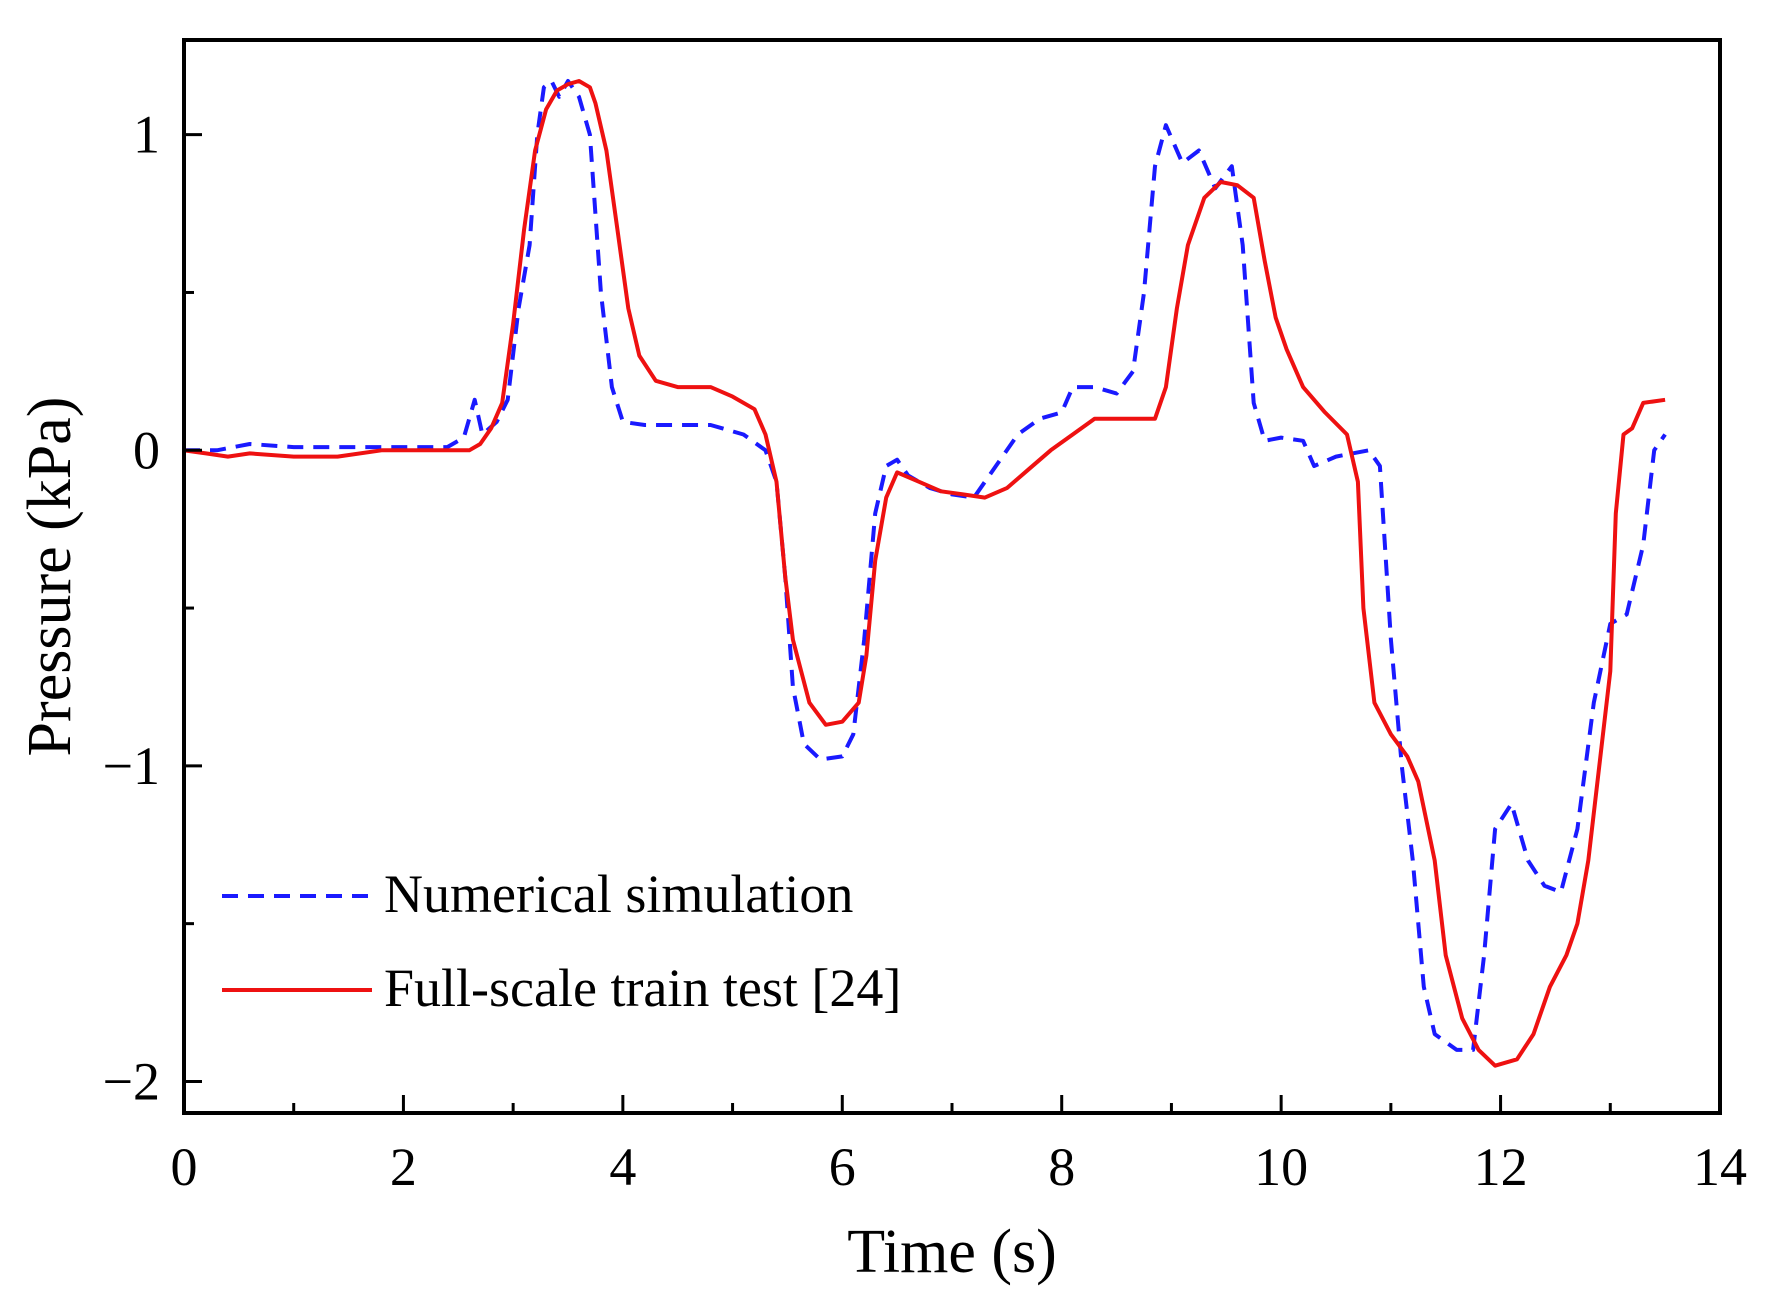 This screenshot has width=1771, height=1305. I want to click on x-tick-label: 12, so click(1501, 1167).